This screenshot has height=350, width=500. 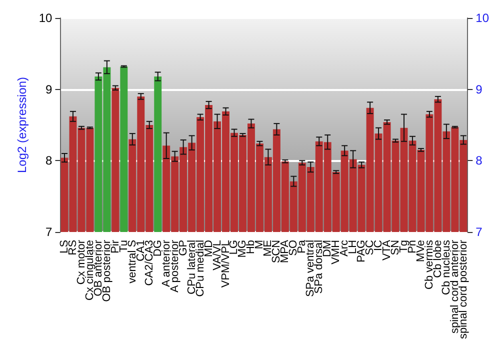 I want to click on y-tick-label: 10, so click(x=45, y=18).